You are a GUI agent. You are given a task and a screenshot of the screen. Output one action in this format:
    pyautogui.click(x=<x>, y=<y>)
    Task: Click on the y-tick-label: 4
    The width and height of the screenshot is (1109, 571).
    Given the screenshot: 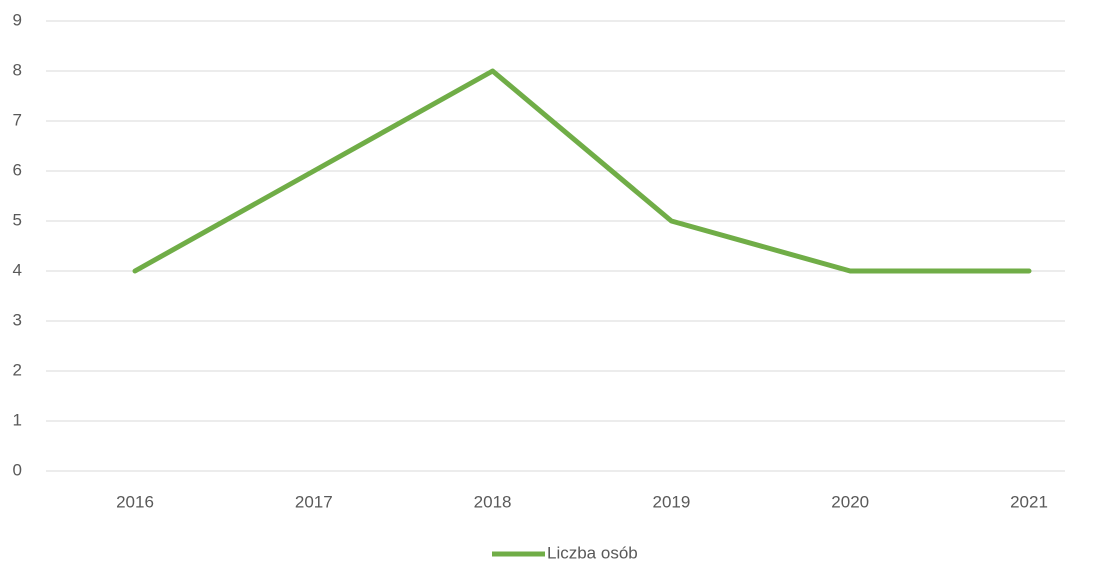 What is the action you would take?
    pyautogui.click(x=17, y=269)
    